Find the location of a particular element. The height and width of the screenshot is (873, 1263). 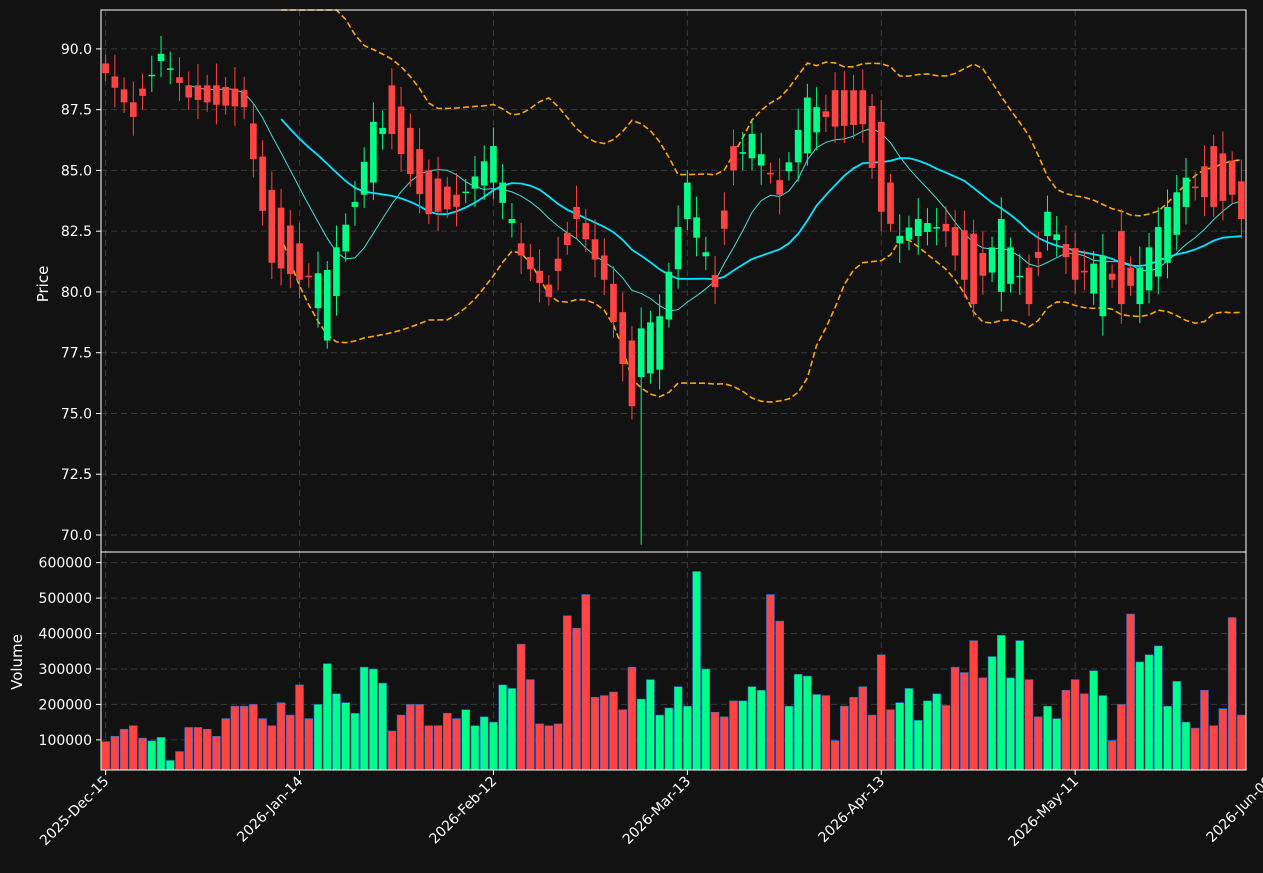

slow-moving-average-line is located at coordinates (761, 199).